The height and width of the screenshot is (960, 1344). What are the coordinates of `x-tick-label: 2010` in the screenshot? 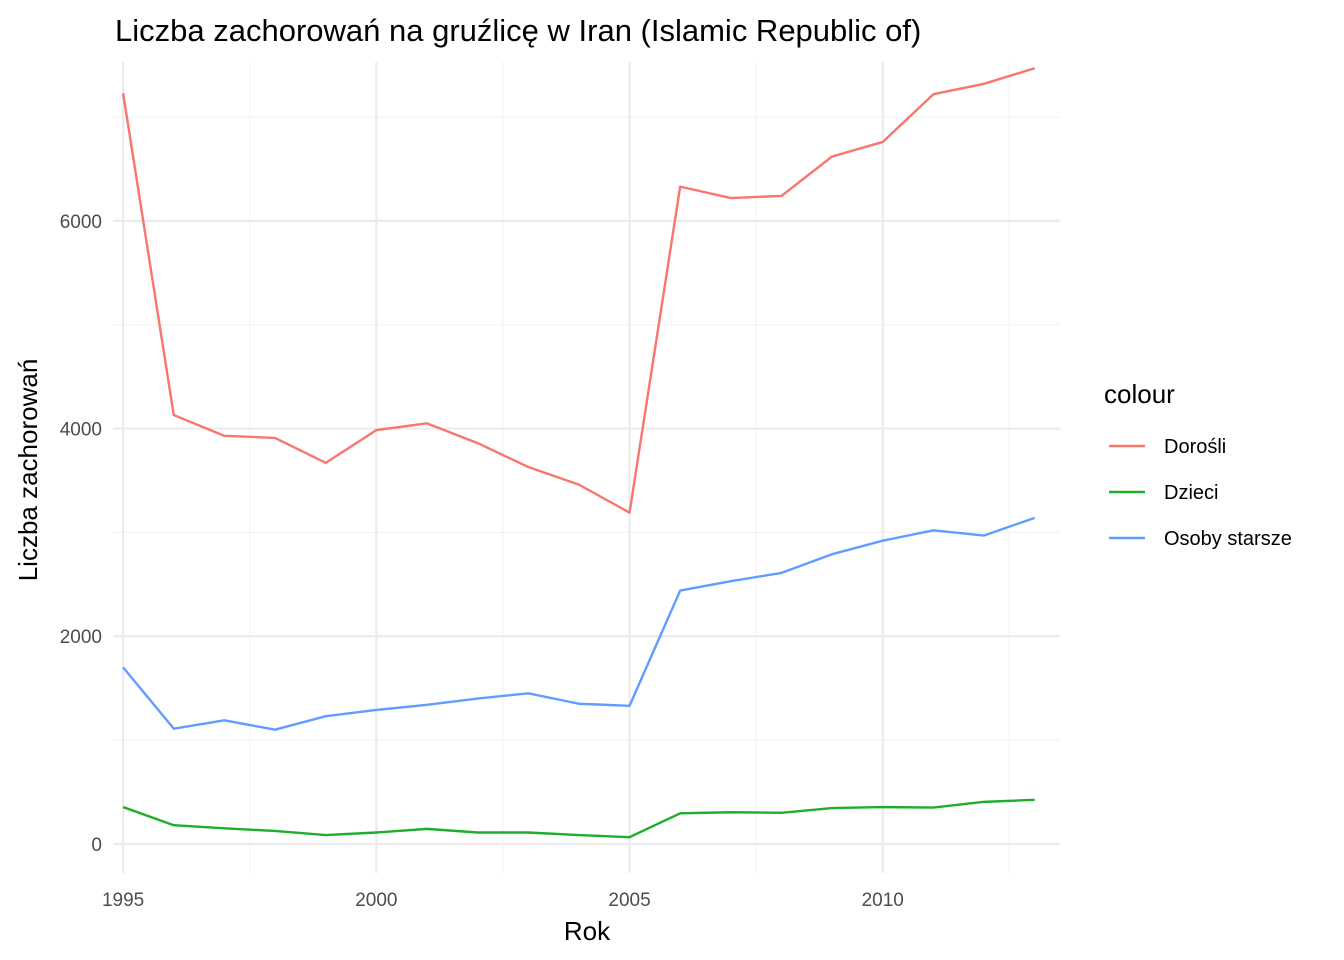 It's located at (883, 900).